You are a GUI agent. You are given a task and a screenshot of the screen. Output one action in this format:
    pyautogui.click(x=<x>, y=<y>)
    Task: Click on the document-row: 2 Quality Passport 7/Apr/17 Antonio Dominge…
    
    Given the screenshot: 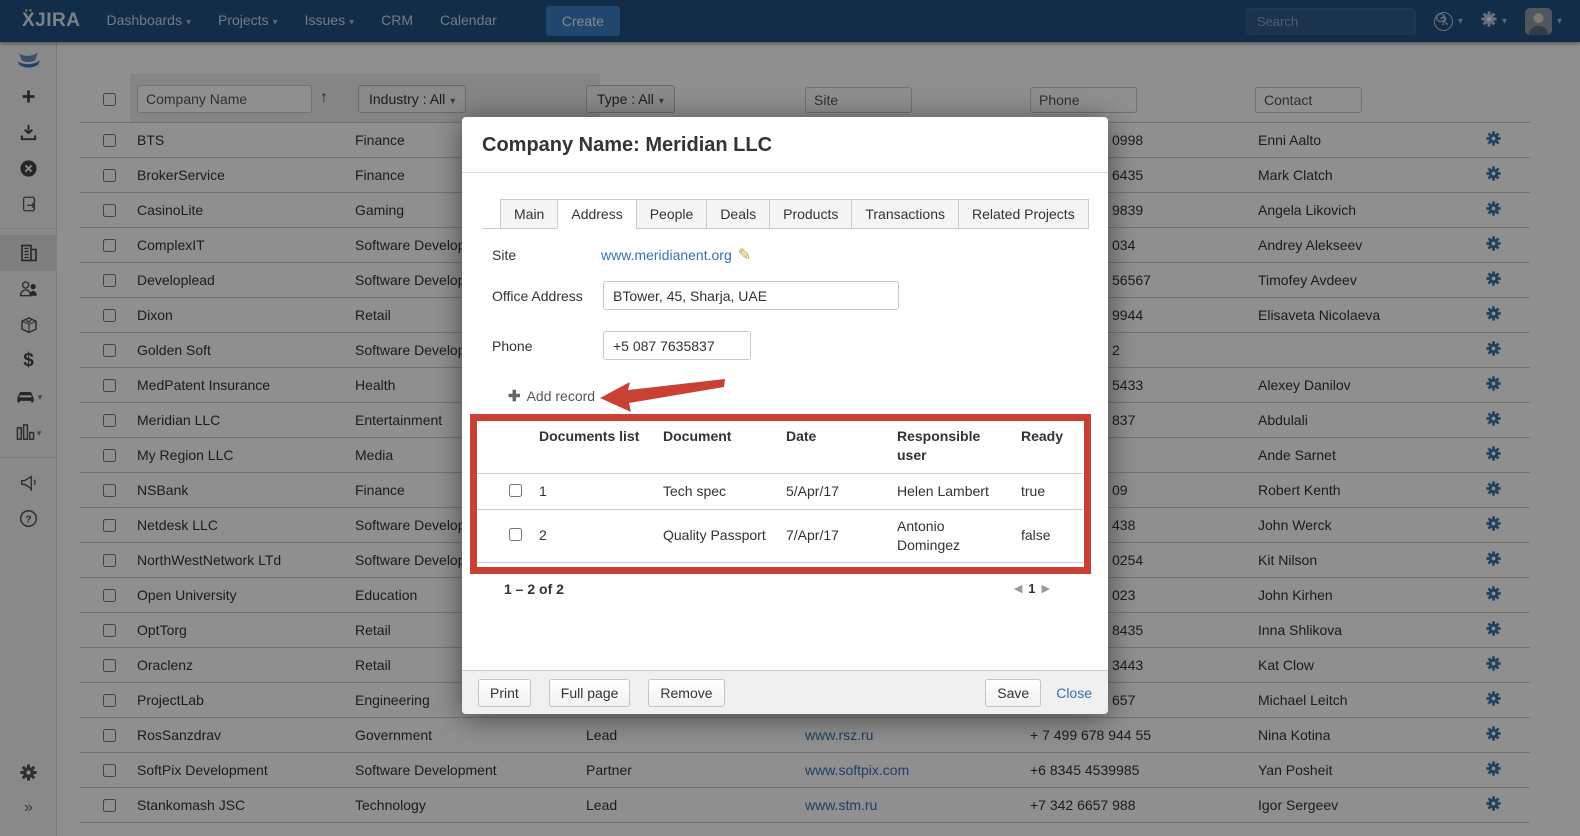 What is the action you would take?
    pyautogui.click(x=780, y=536)
    